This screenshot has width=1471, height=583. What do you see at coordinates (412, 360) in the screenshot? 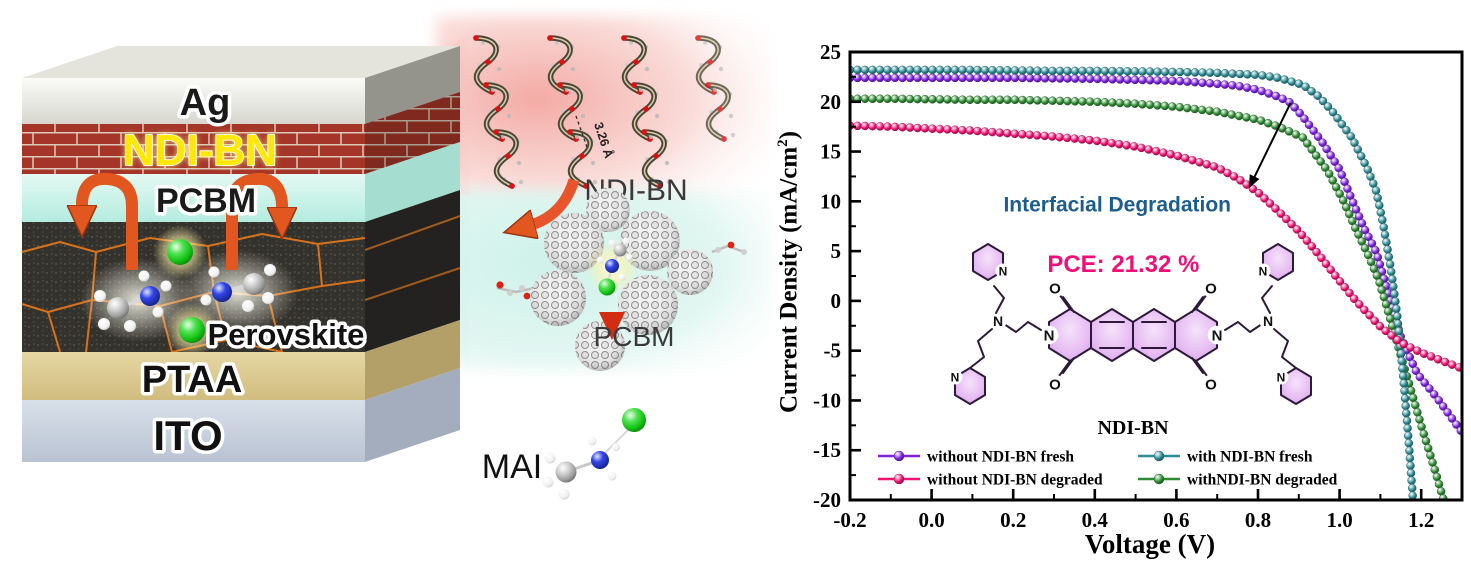
I see `ptaa-side-face` at bounding box center [412, 360].